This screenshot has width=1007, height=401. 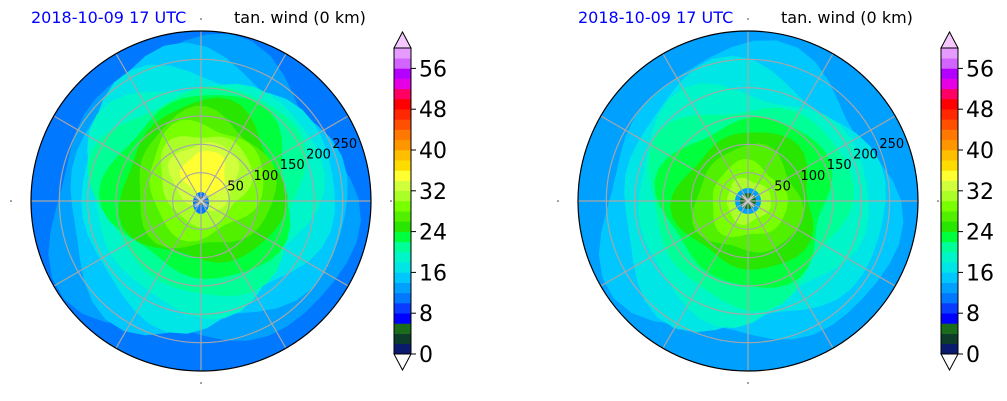 I want to click on colorbar-tick-label: 40, so click(x=980, y=151).